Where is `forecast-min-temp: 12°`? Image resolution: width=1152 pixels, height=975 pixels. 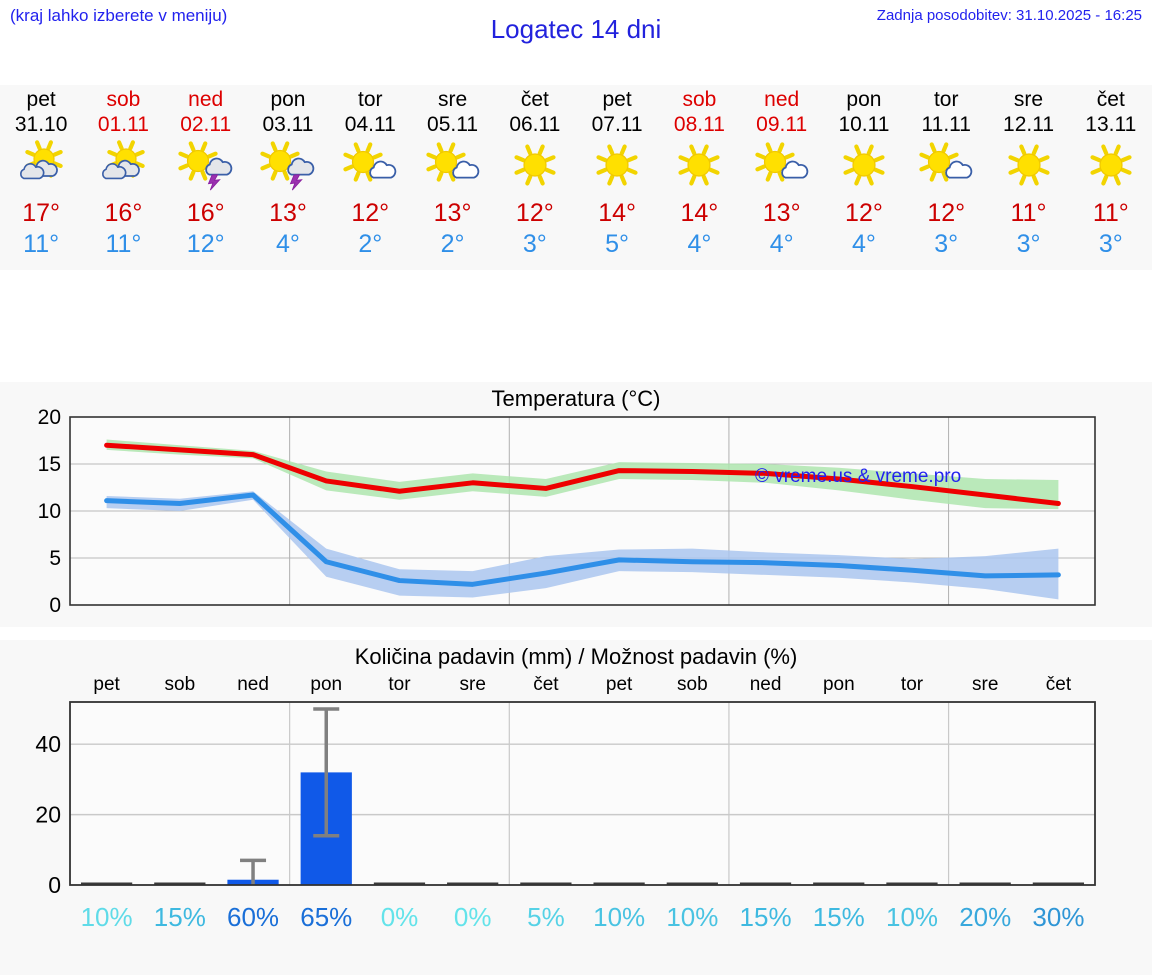
forecast-min-temp: 12° is located at coordinates (205, 244).